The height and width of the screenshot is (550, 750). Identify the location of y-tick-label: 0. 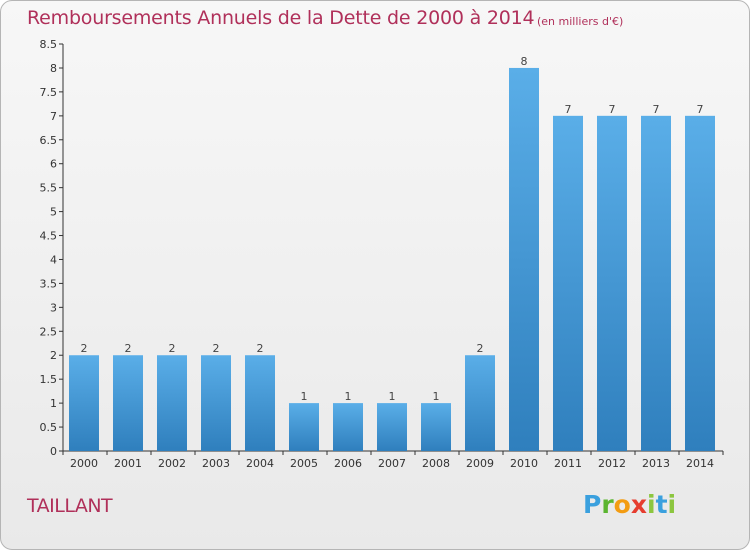
(53, 451).